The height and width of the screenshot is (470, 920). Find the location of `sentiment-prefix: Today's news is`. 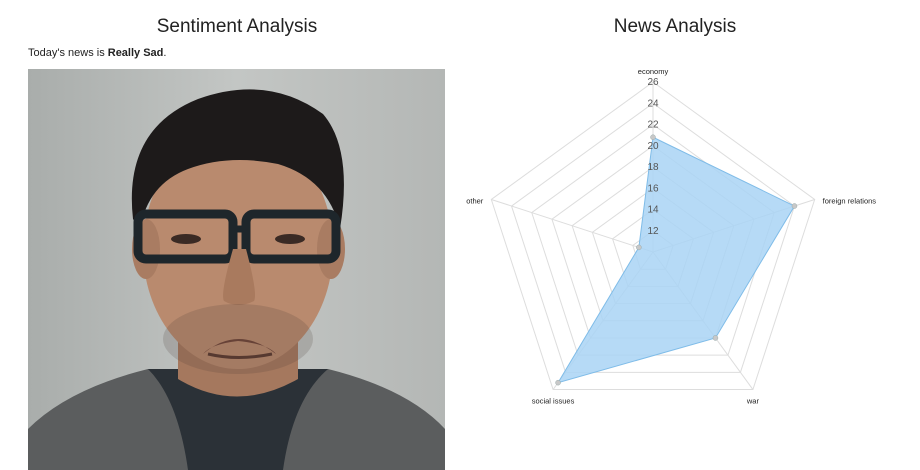

sentiment-prefix: Today's news is is located at coordinates (68, 53).